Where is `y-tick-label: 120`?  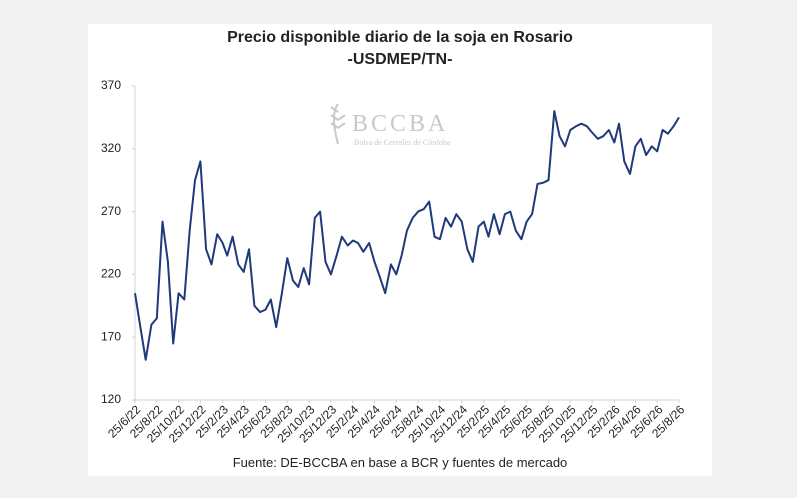
y-tick-label: 120 is located at coordinates (111, 399).